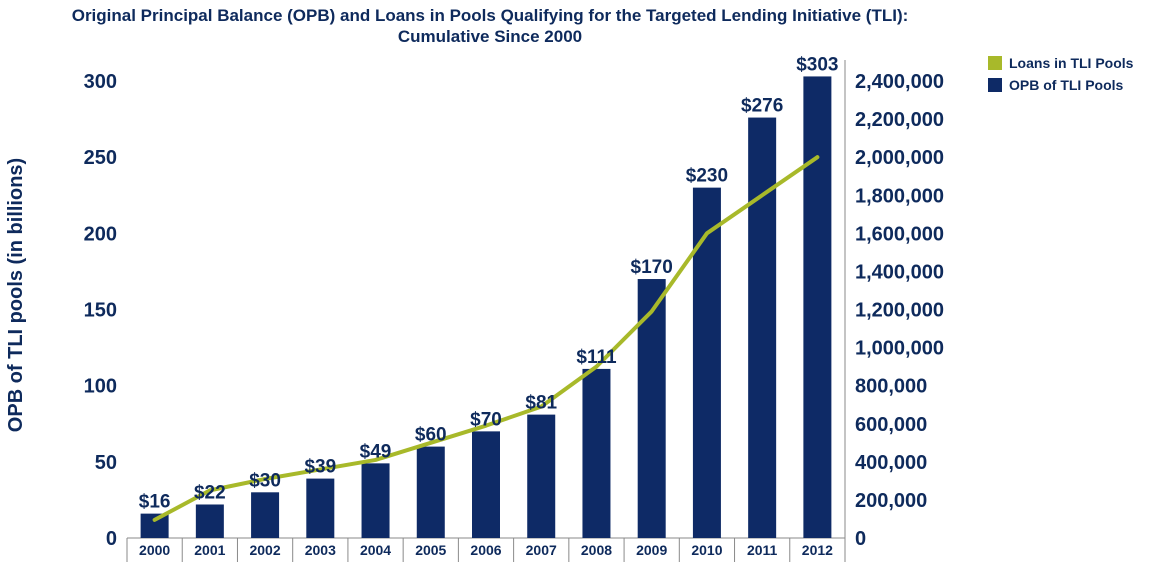 Image resolution: width=1163 pixels, height=562 pixels. I want to click on bar-data-label: $30, so click(265, 480).